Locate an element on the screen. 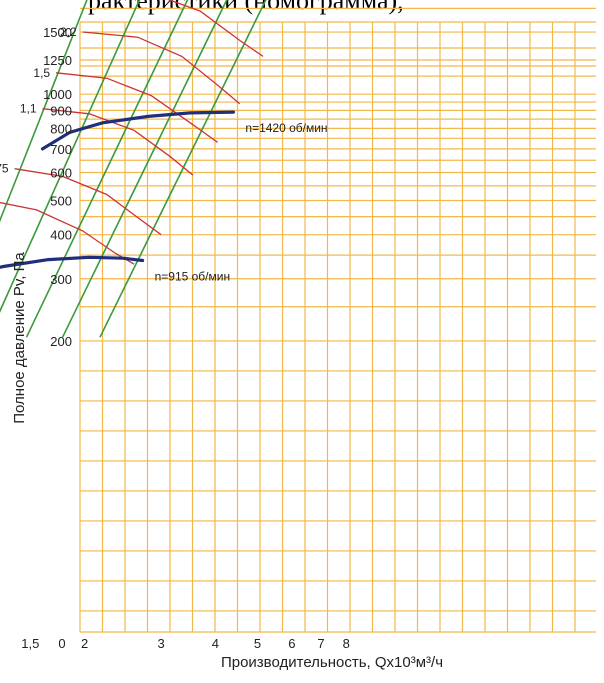 This screenshot has width=604, height=683. y-axis-title: Полное давление Pv, Па is located at coordinates (19, 338).